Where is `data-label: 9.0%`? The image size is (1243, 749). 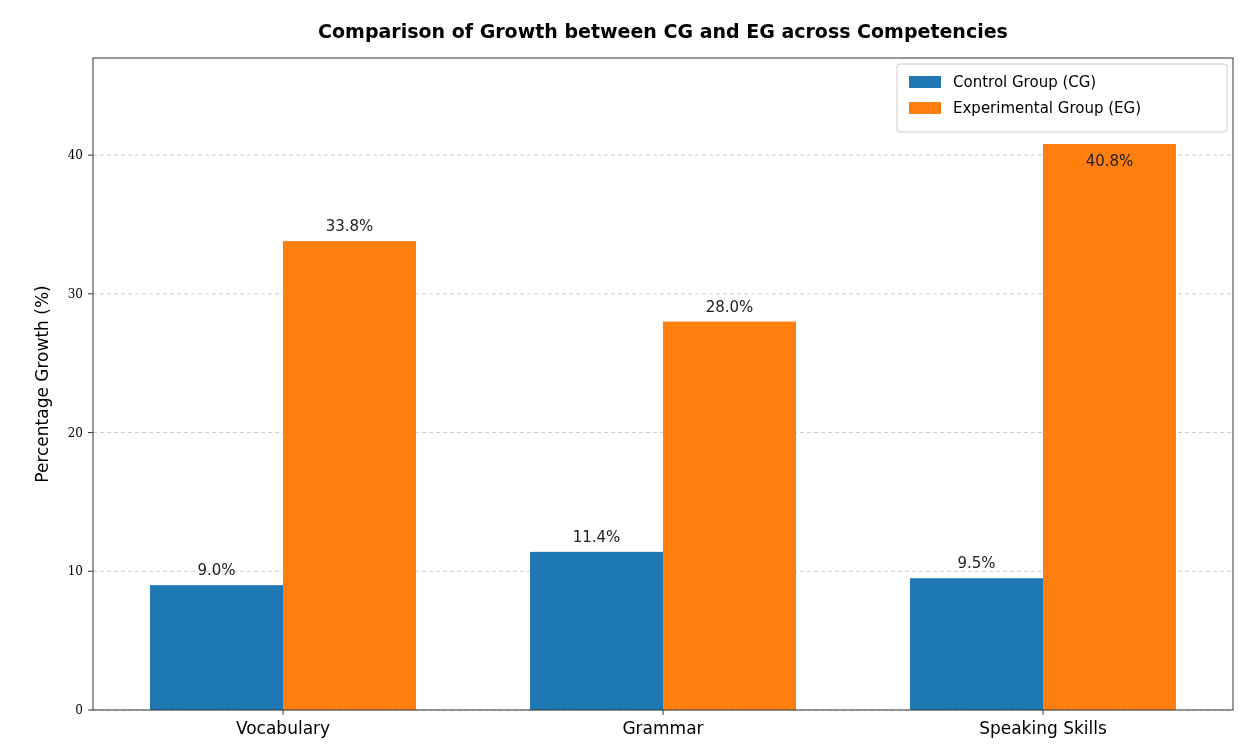
data-label: 9.0% is located at coordinates (216, 570).